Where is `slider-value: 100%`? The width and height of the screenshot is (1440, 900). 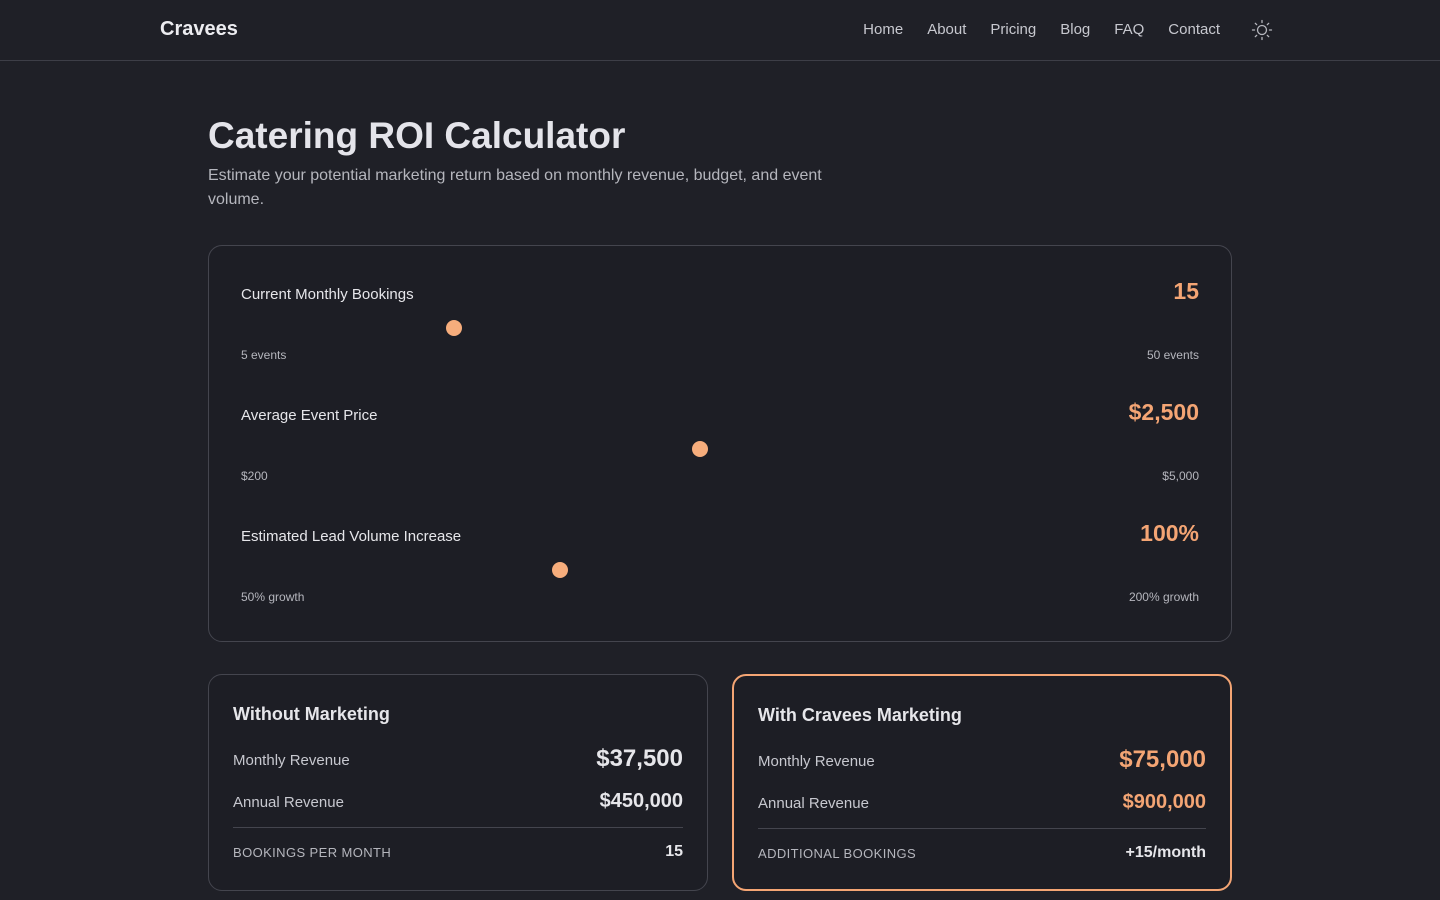 slider-value: 100% is located at coordinates (1169, 533).